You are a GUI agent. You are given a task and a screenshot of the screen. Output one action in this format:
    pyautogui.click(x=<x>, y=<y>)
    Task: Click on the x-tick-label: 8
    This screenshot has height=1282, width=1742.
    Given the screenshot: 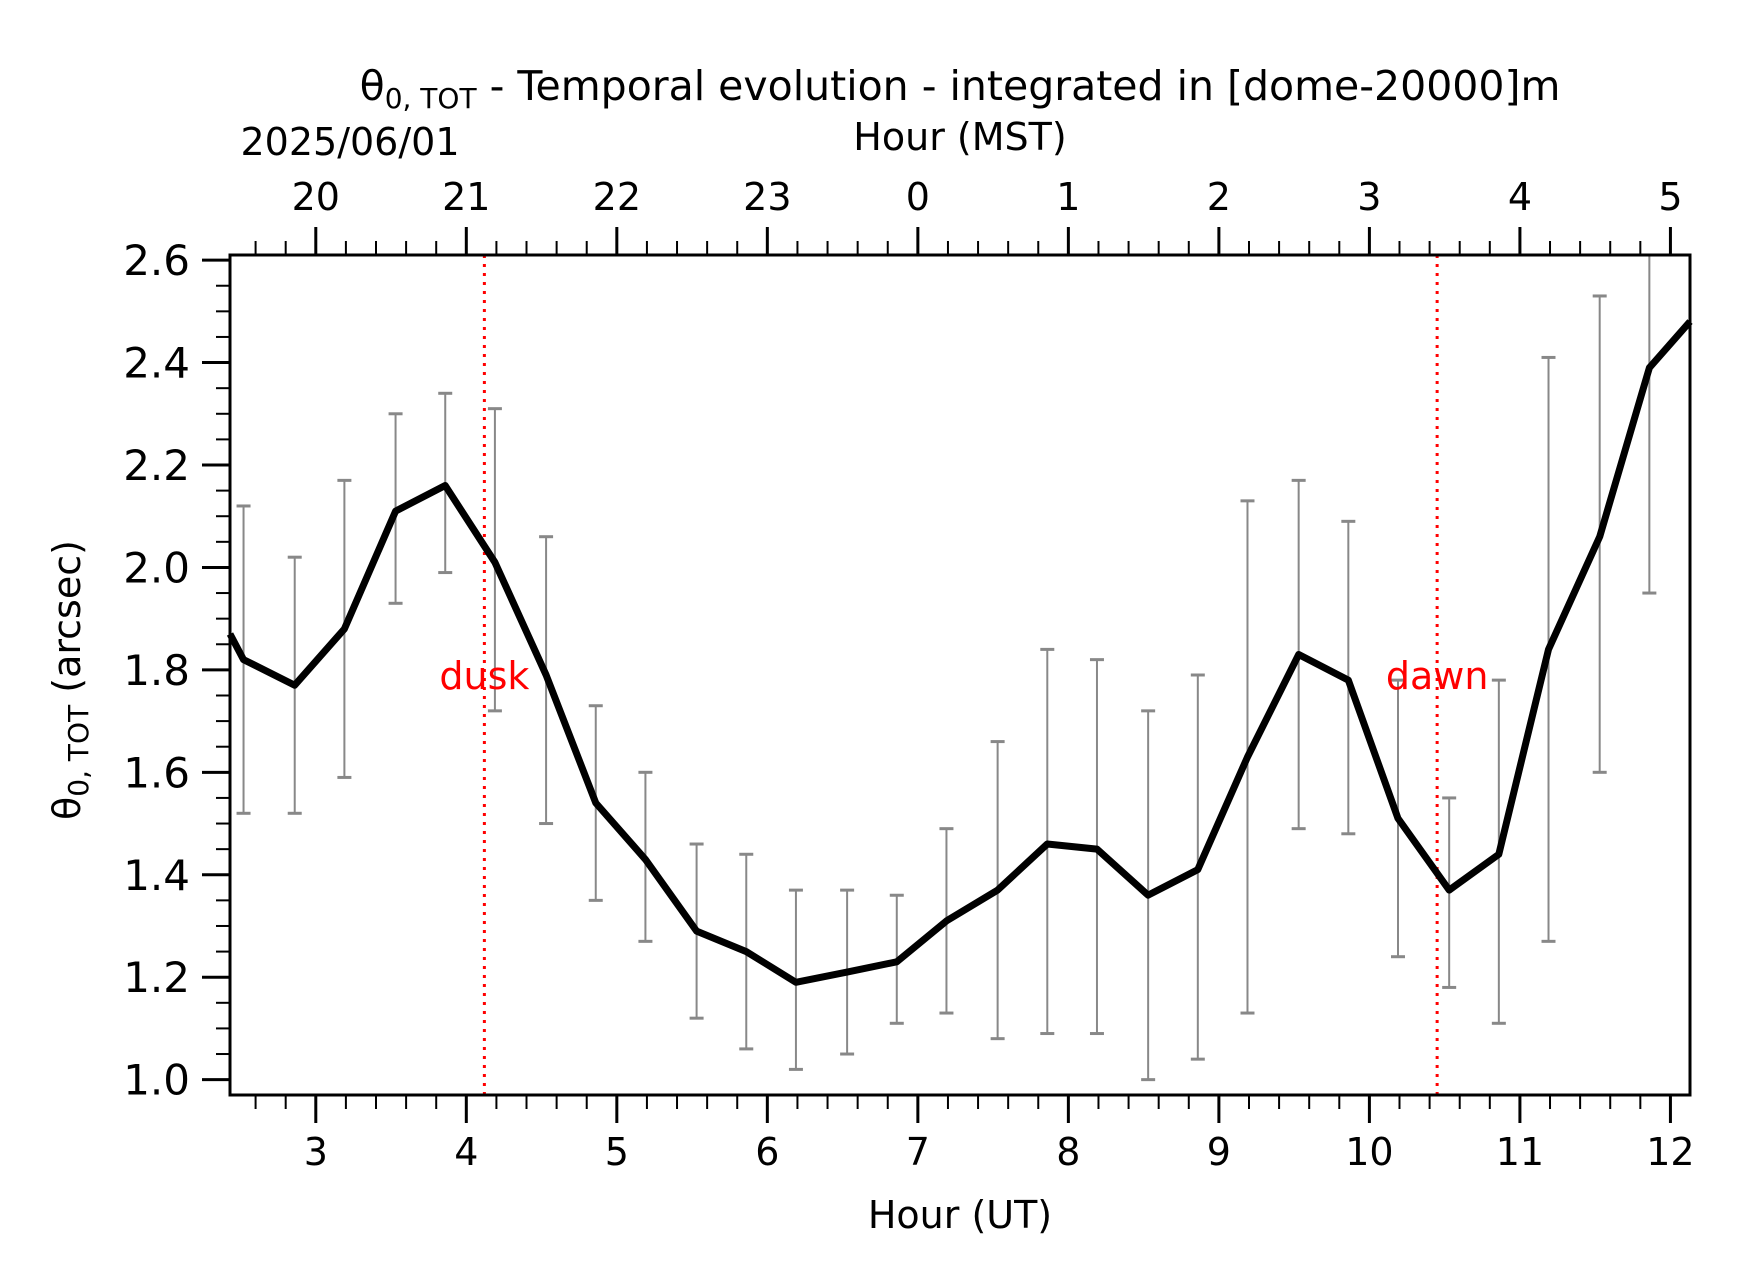 What is the action you would take?
    pyautogui.click(x=1068, y=1152)
    